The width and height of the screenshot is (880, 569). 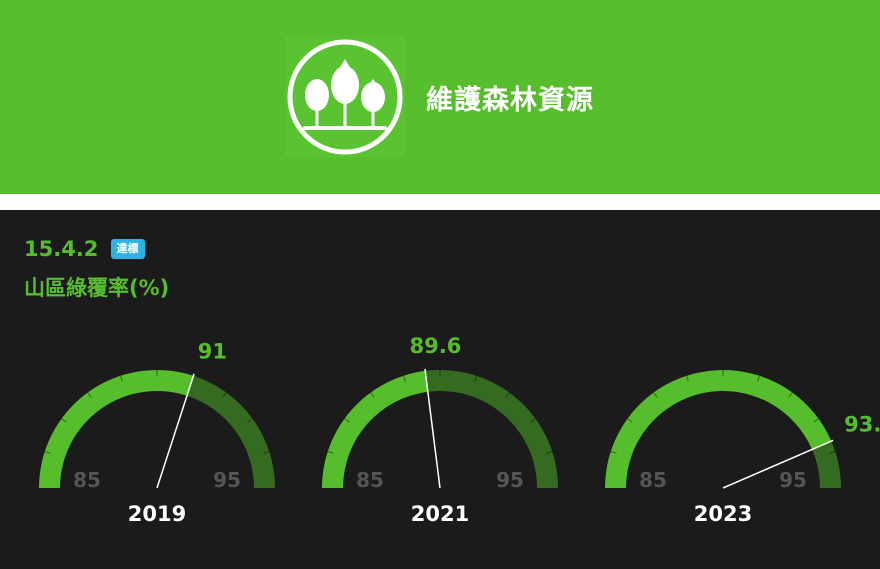 I want to click on indicator-heading: 15.4.2 達標, so click(x=84, y=251).